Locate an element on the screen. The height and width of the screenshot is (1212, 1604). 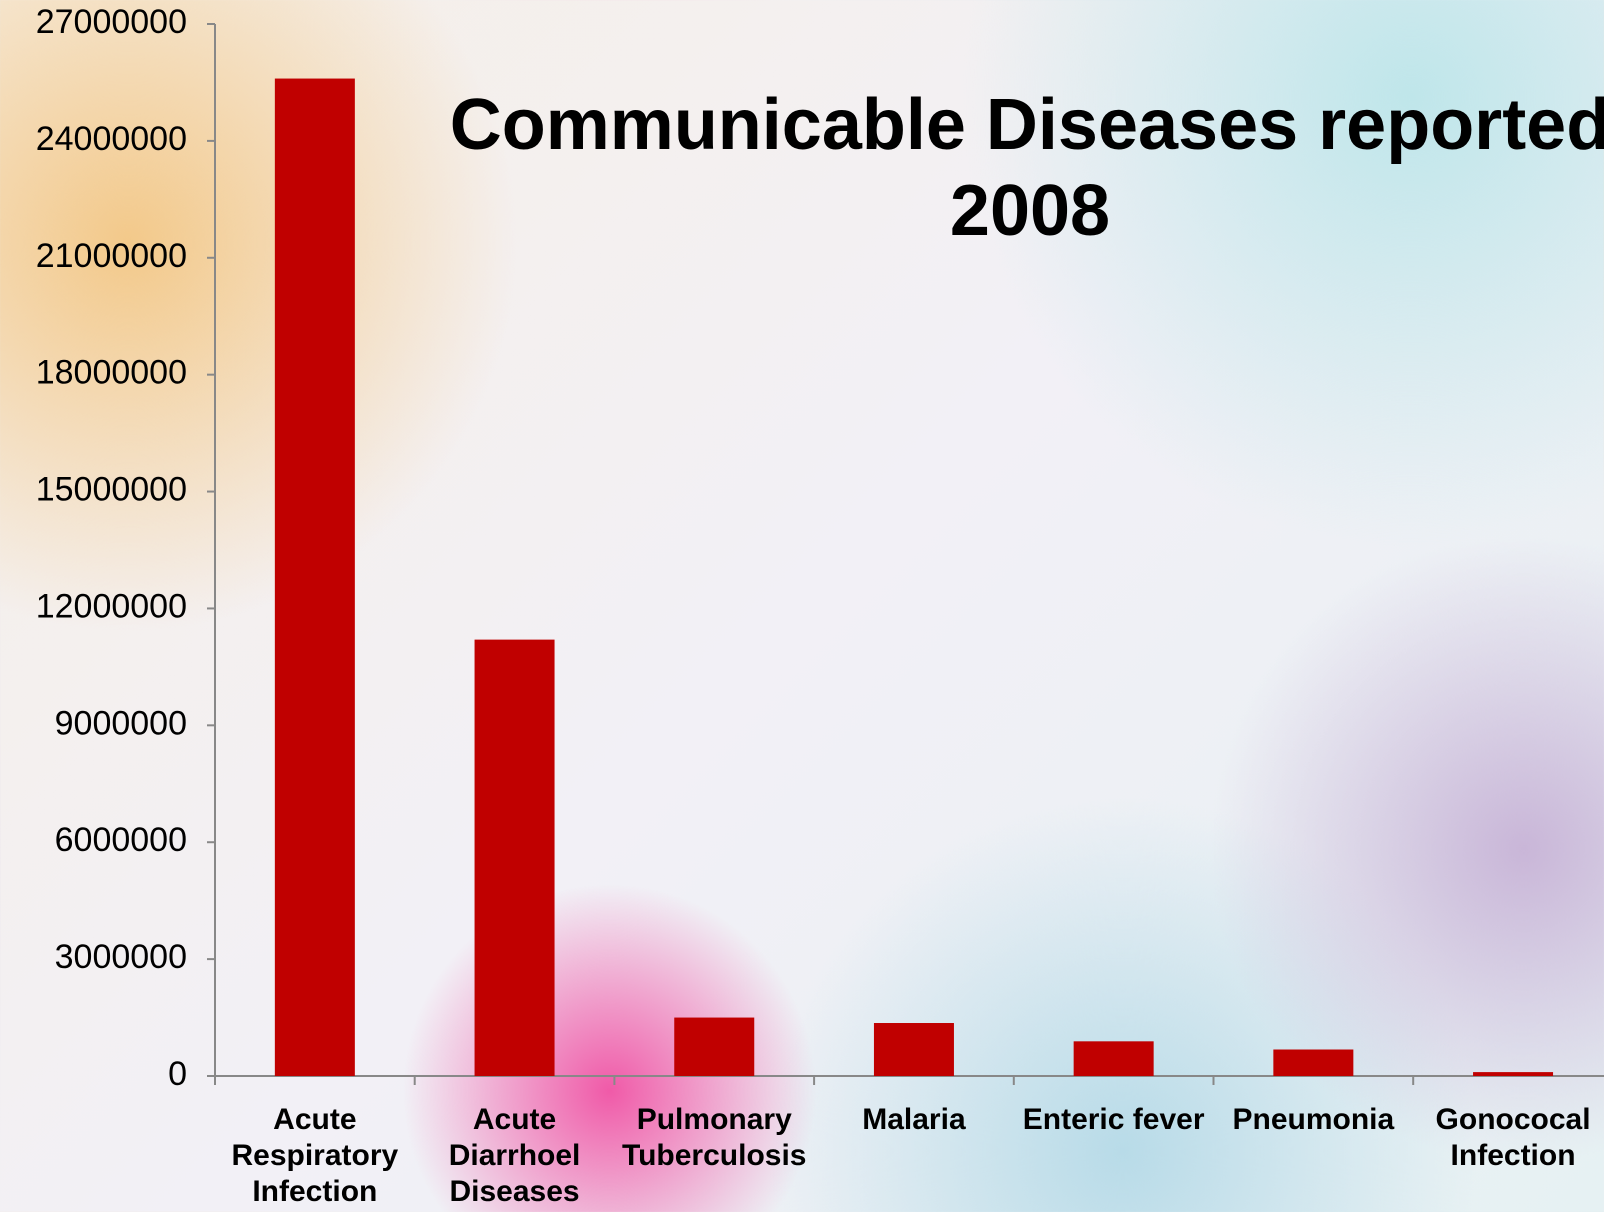
x-tick-label: Acute Diarrhoel Diseases is located at coordinates (514, 1155).